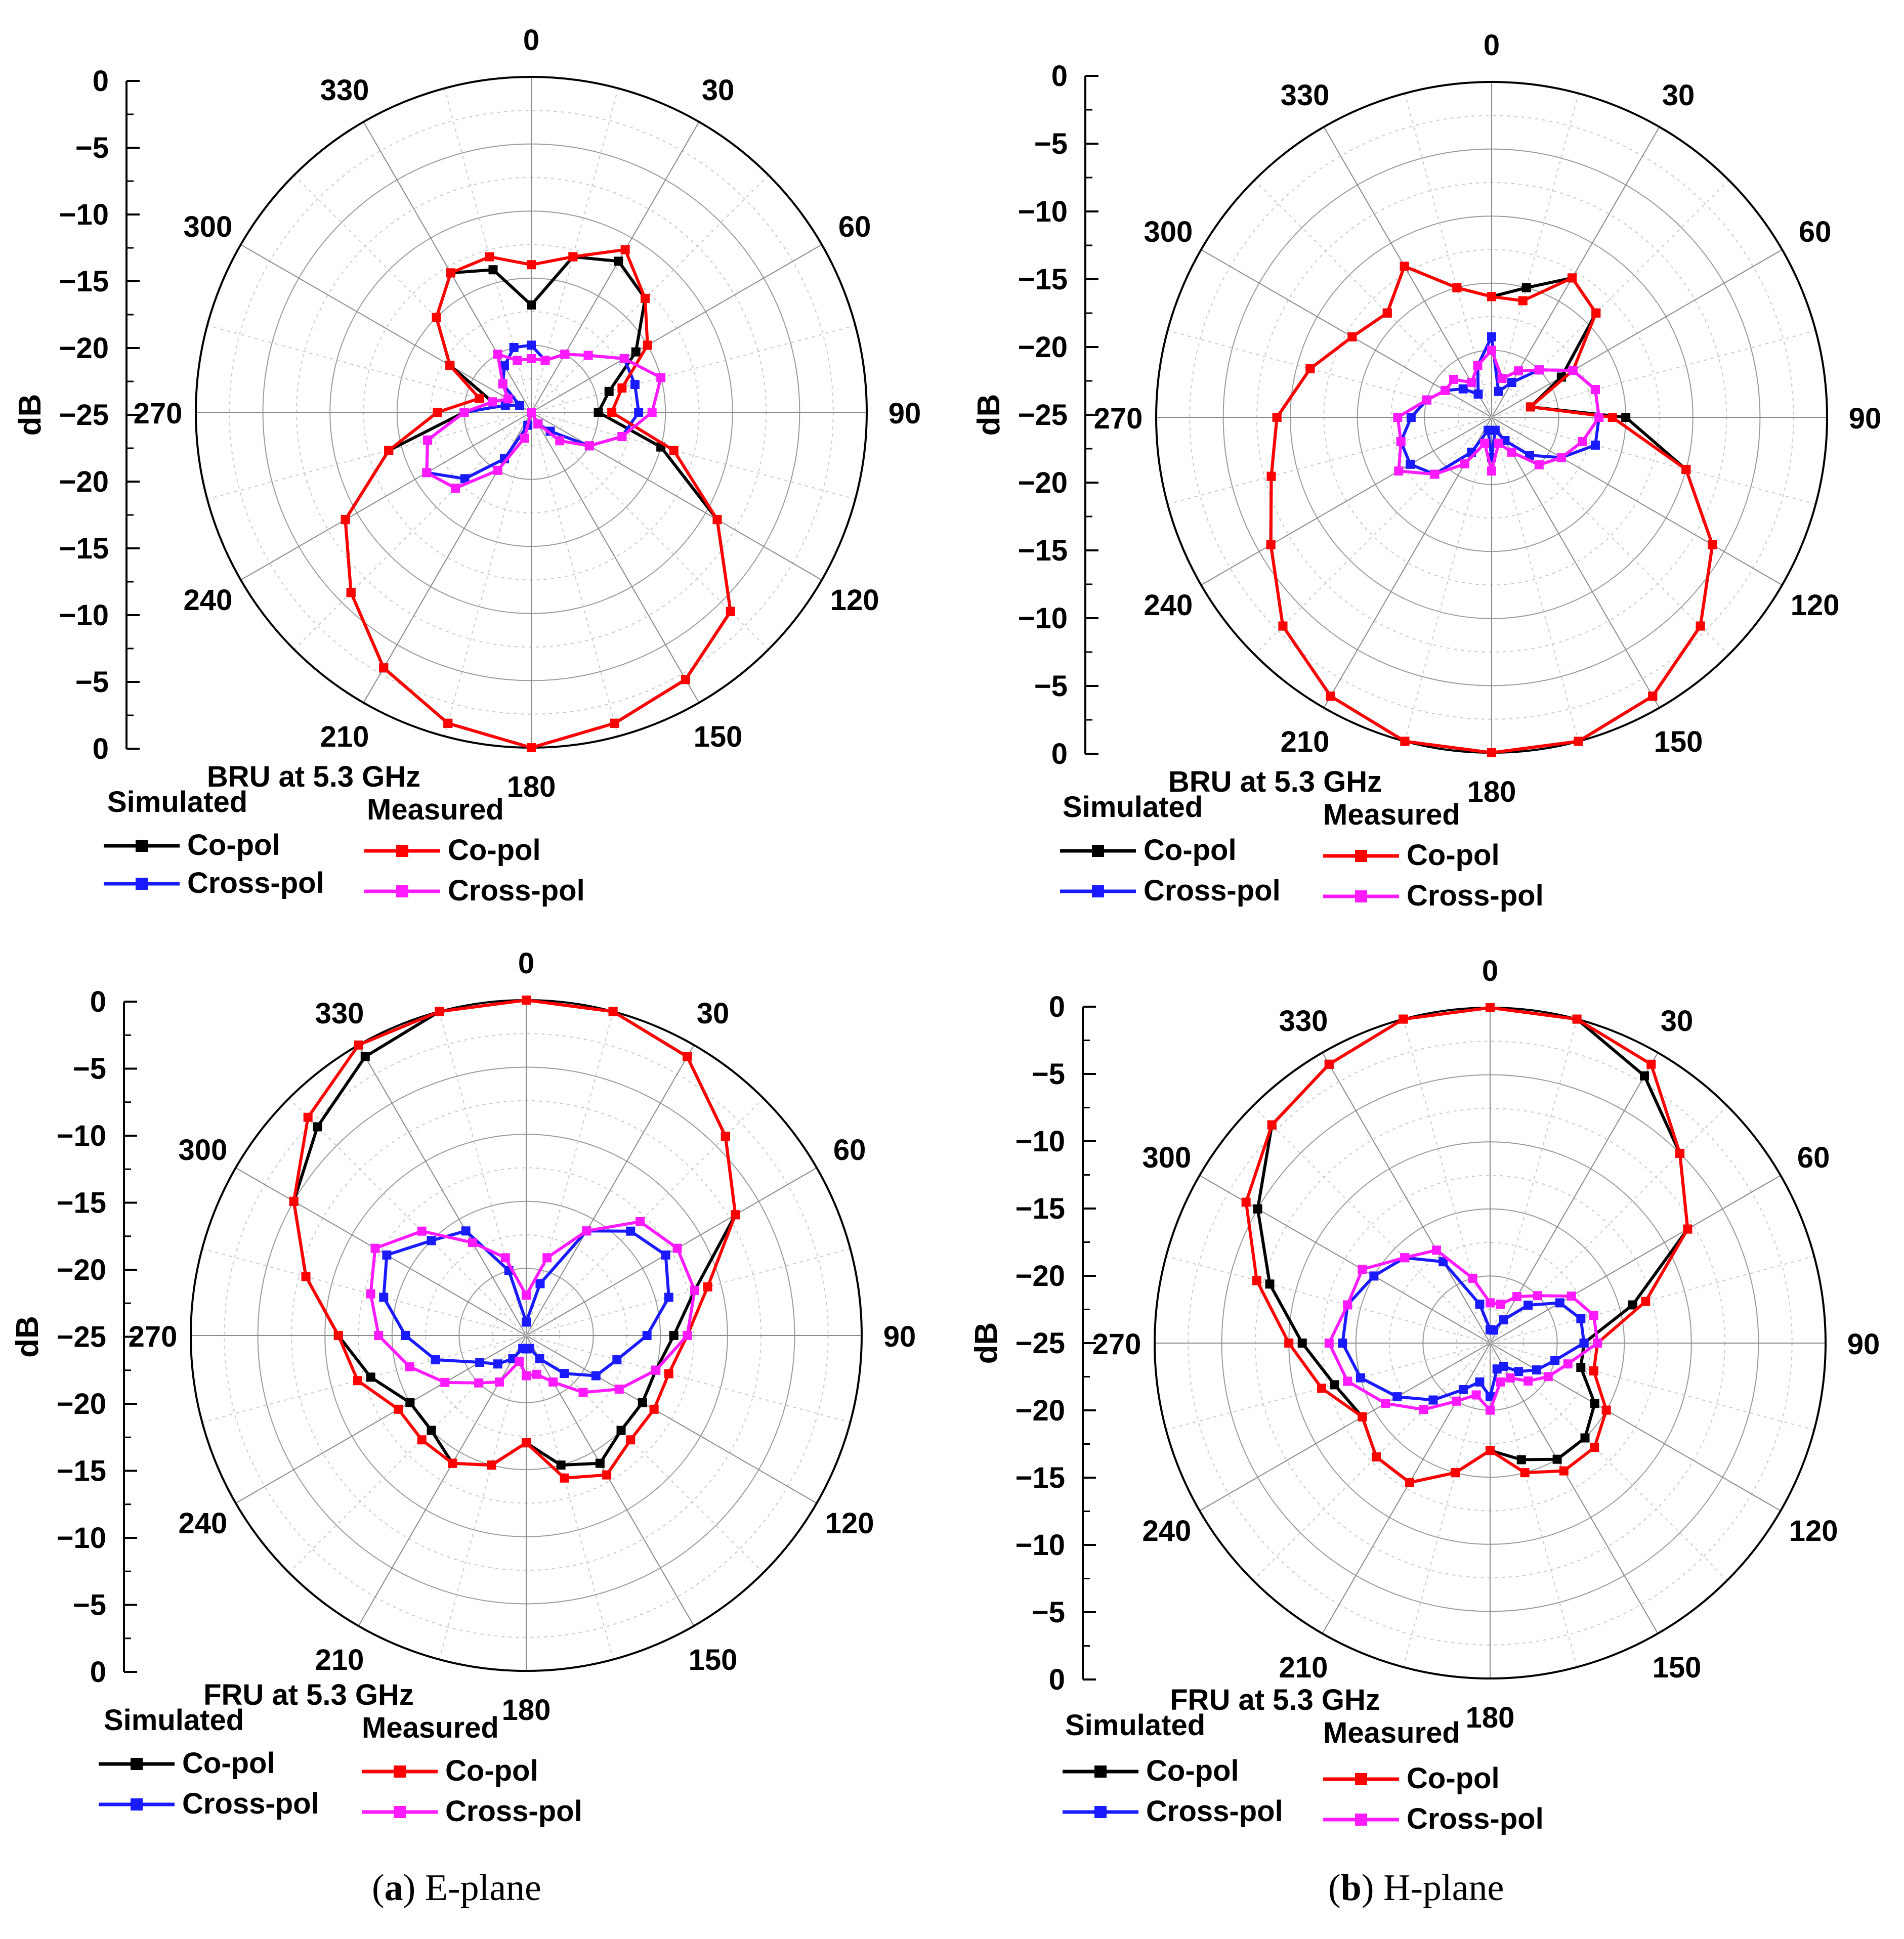 The width and height of the screenshot is (1904, 1939). I want to click on angle-label-30: 30, so click(1677, 1022).